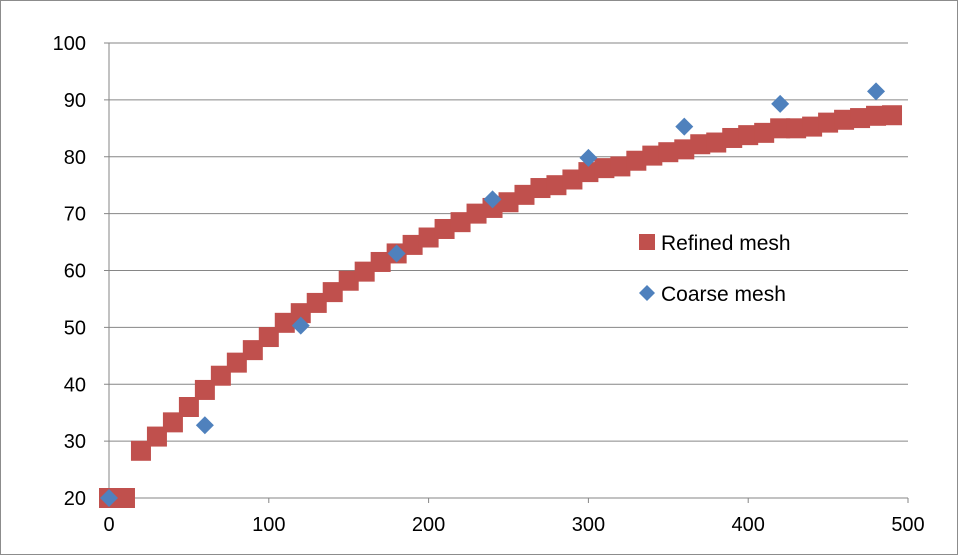  I want to click on y-tick-label: 20, so click(75, 499).